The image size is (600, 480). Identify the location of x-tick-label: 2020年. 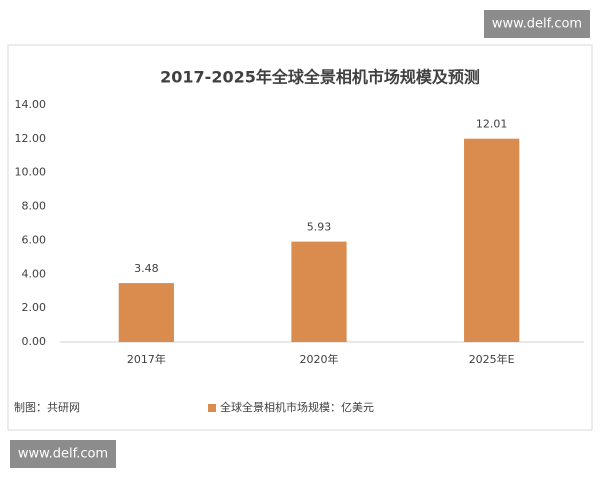
(319, 359).